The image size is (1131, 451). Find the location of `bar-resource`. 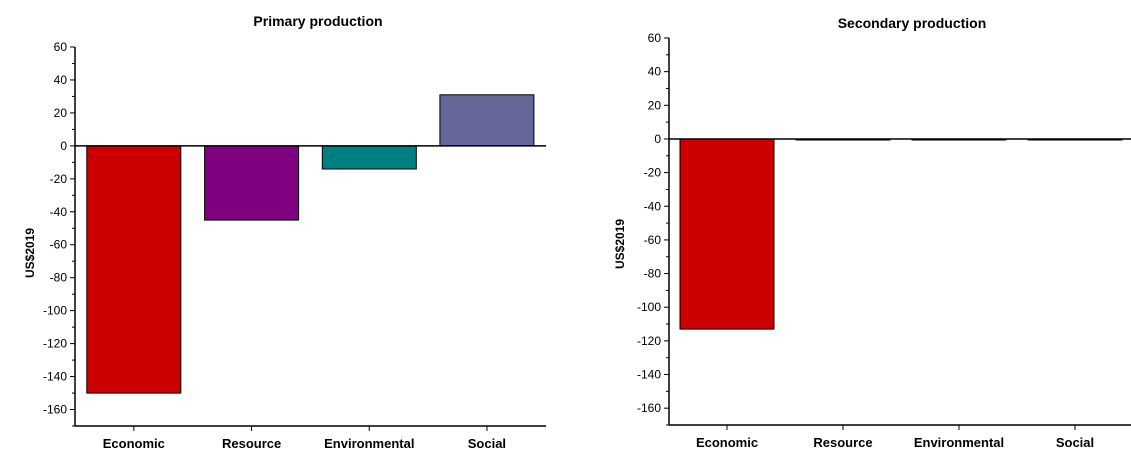

bar-resource is located at coordinates (252, 183).